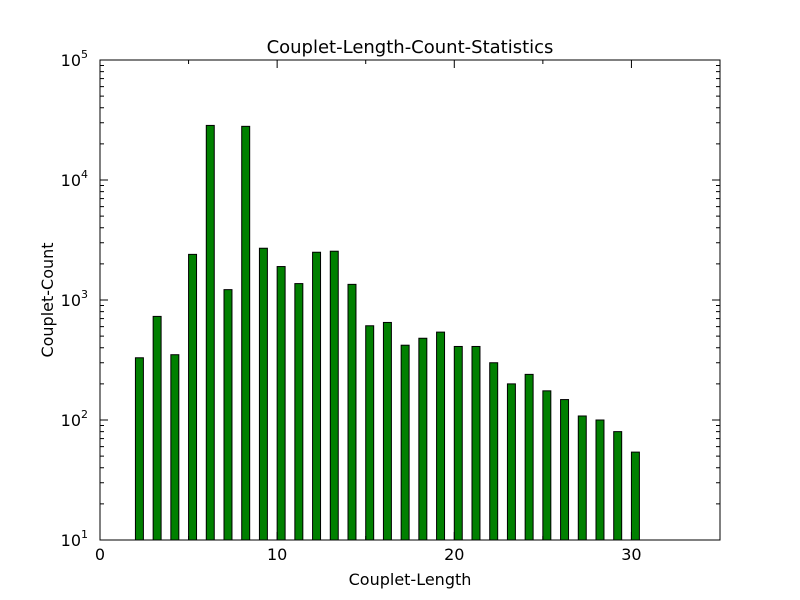 The width and height of the screenshot is (800, 600). What do you see at coordinates (74, 59) in the screenshot?
I see `y-tick-label: 10⁵` at bounding box center [74, 59].